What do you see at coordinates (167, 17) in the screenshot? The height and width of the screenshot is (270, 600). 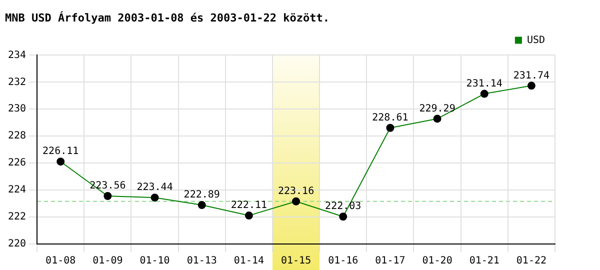 I see `chart-title: MNB USD Árfolyam 2003-01-08 és 2003-01-22 között.` at bounding box center [167, 17].